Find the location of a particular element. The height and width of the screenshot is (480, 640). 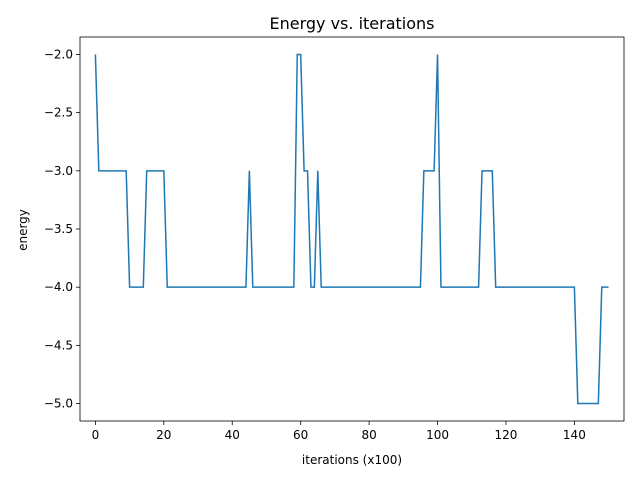

x-tick-label: 40 is located at coordinates (232, 435).